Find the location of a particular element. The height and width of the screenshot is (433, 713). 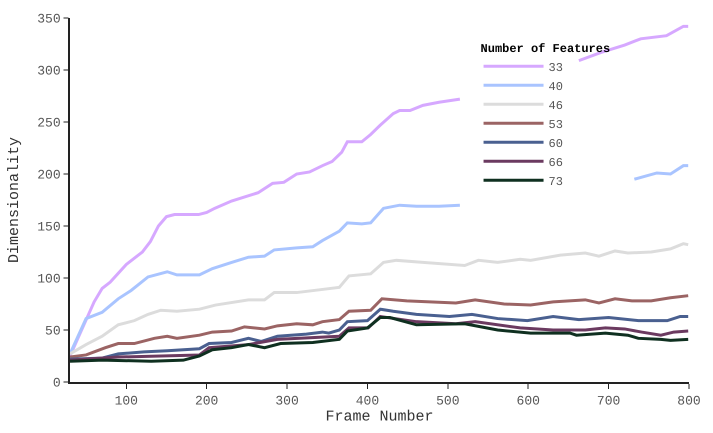

y-axis-title: Dimensionality is located at coordinates (14, 200).